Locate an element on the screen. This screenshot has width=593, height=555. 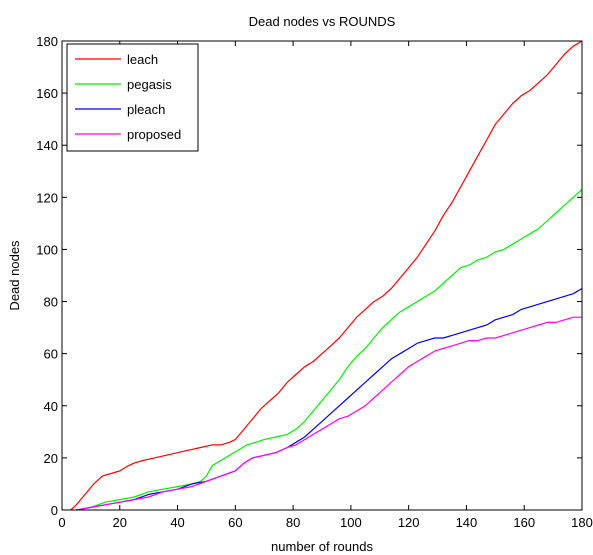
y-tick-label: 140 is located at coordinates (47, 145).